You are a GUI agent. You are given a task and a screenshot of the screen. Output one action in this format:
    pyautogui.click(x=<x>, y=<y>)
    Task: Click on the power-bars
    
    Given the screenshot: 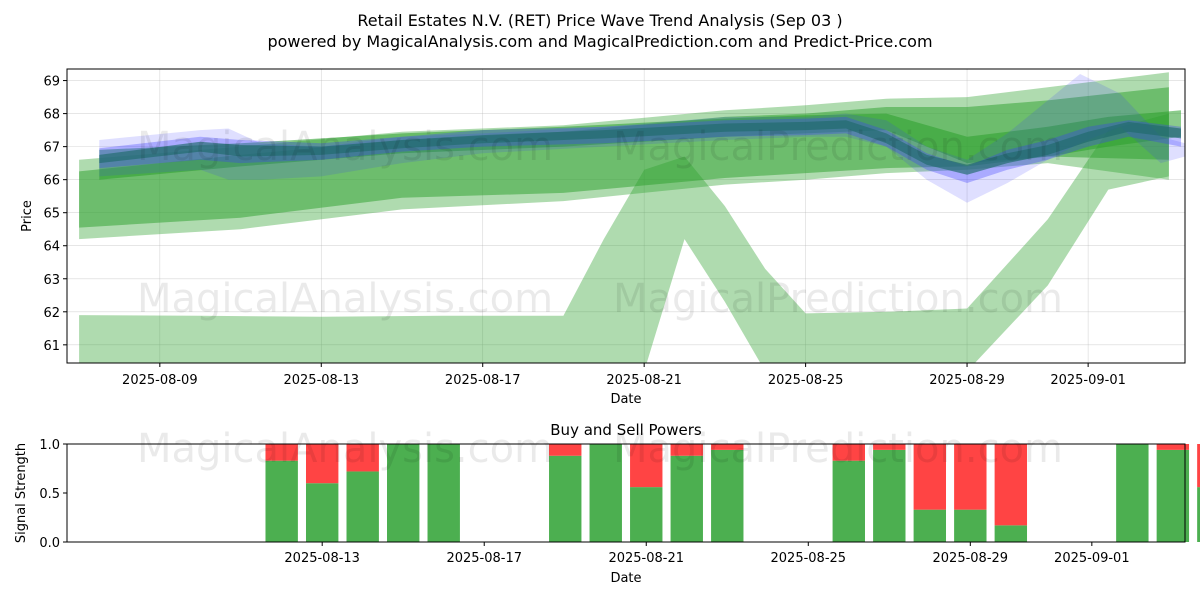 What is the action you would take?
    pyautogui.click(x=732, y=493)
    